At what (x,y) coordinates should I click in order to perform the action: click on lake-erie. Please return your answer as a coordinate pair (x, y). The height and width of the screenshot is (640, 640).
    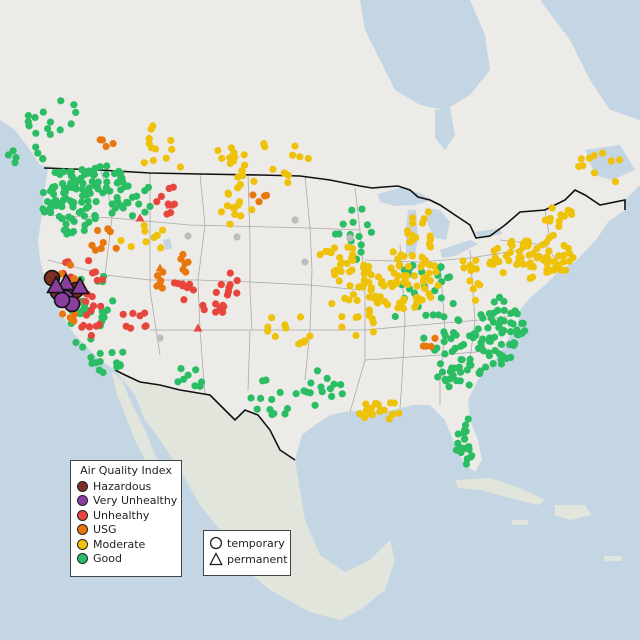
    Looking at the image, I should click on (459, 249).